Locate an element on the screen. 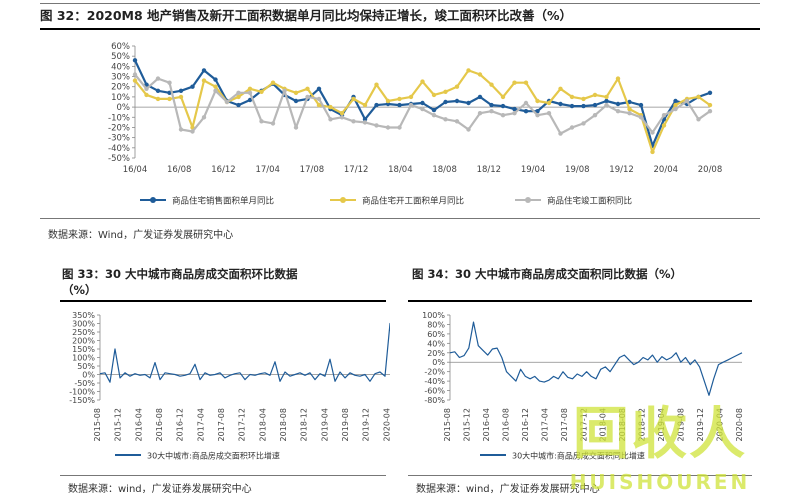 The width and height of the screenshot is (800, 500). header-rule-top is located at coordinates (400, 3).